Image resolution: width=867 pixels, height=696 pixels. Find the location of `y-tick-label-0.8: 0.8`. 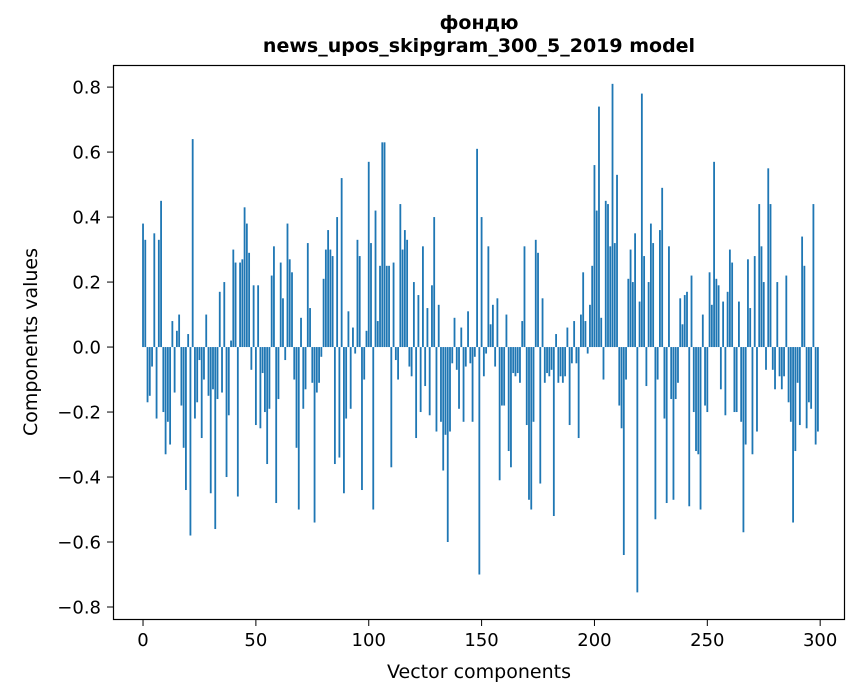

y-tick-label-0.8: 0.8 is located at coordinates (86, 88).